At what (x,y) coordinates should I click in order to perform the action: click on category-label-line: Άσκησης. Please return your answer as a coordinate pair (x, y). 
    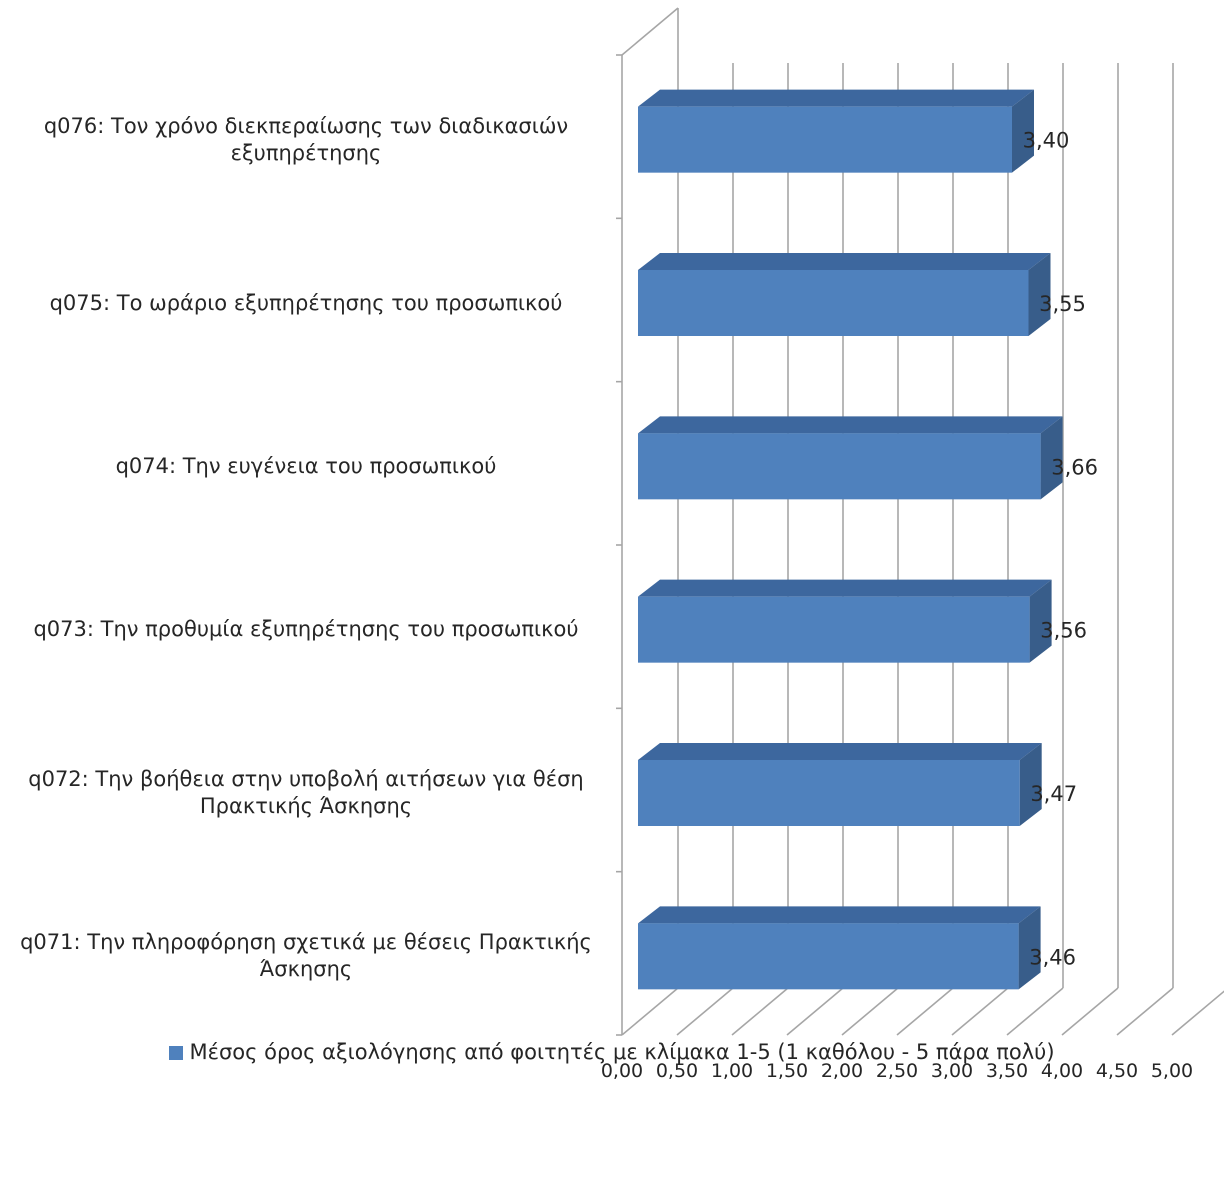
    Looking at the image, I should click on (306, 969).